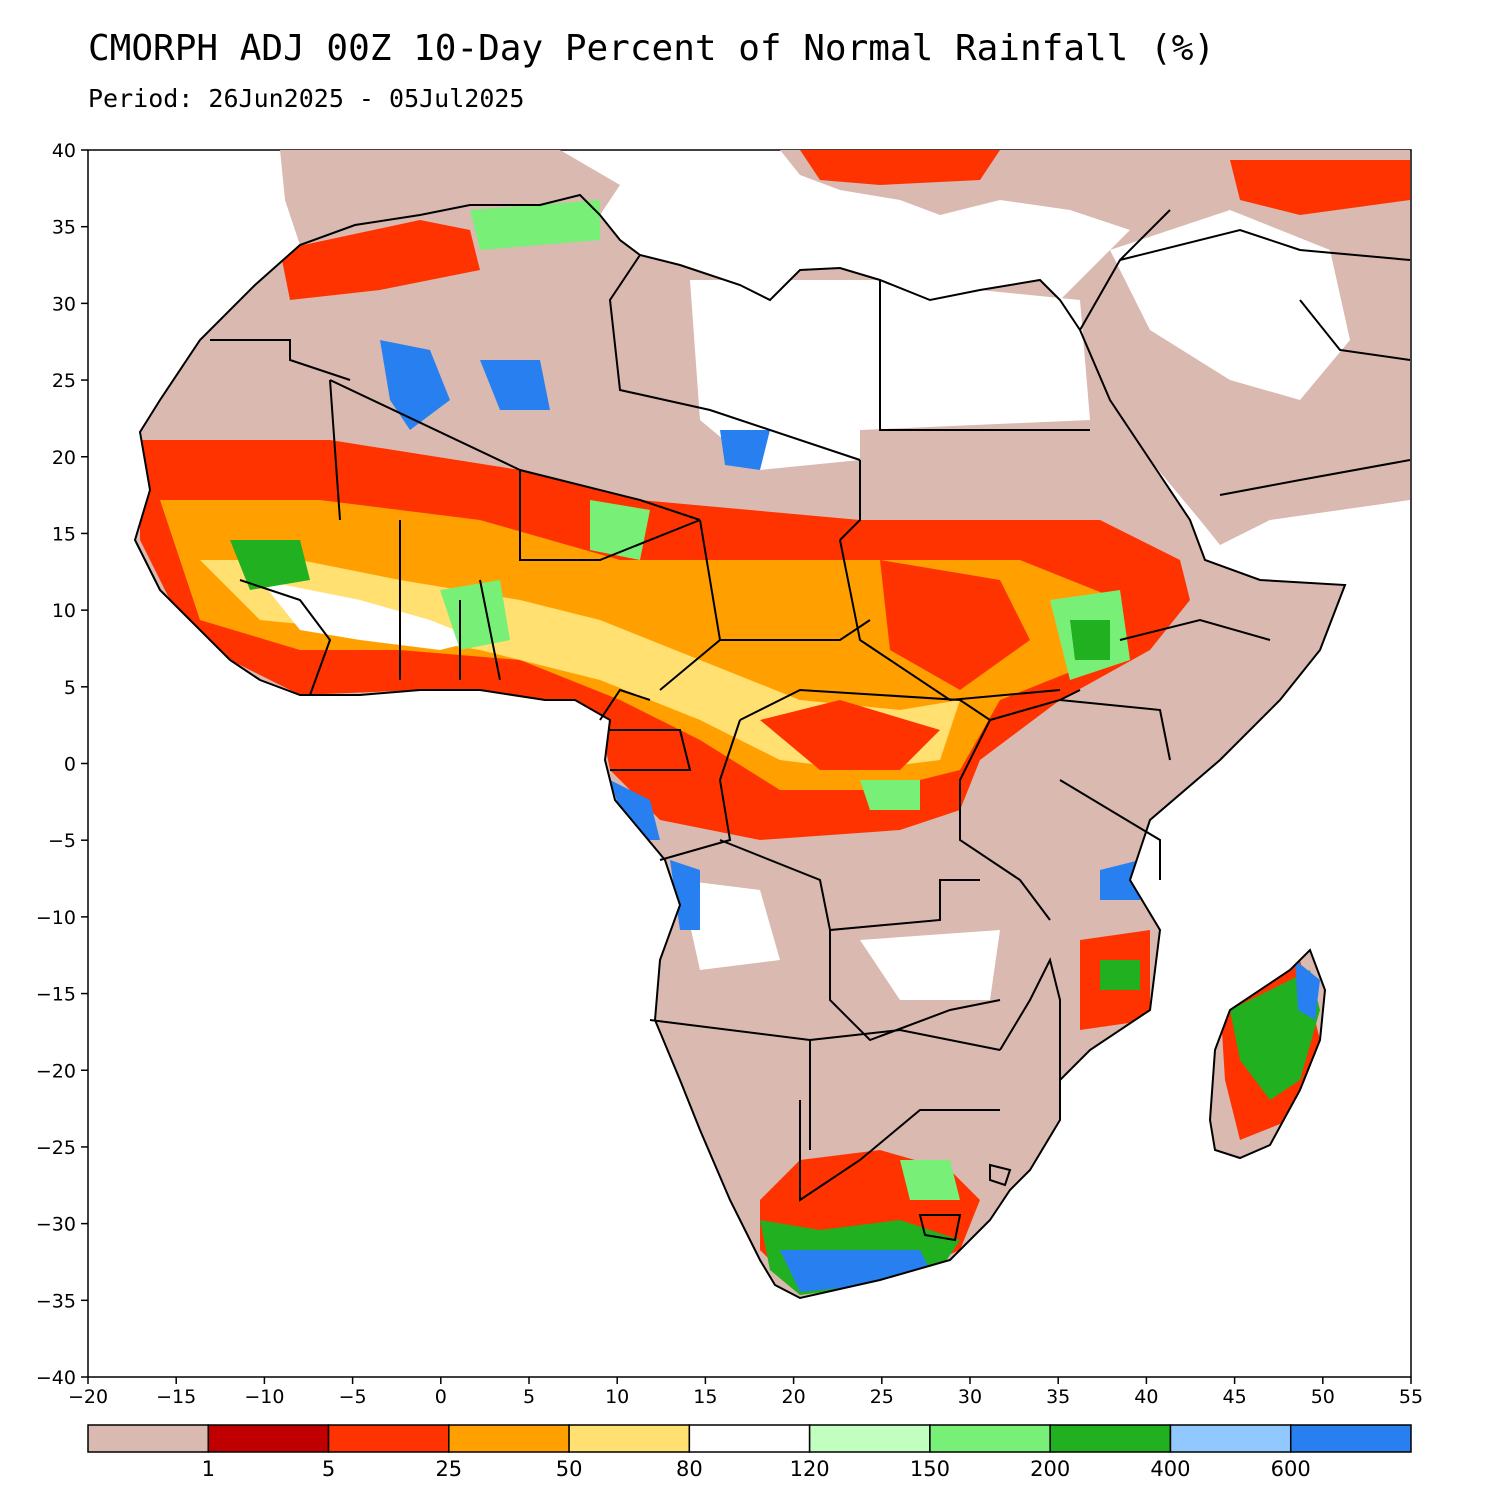 The image size is (1500, 1500). What do you see at coordinates (56, 1071) in the screenshot?
I see `y-tick-label: −20` at bounding box center [56, 1071].